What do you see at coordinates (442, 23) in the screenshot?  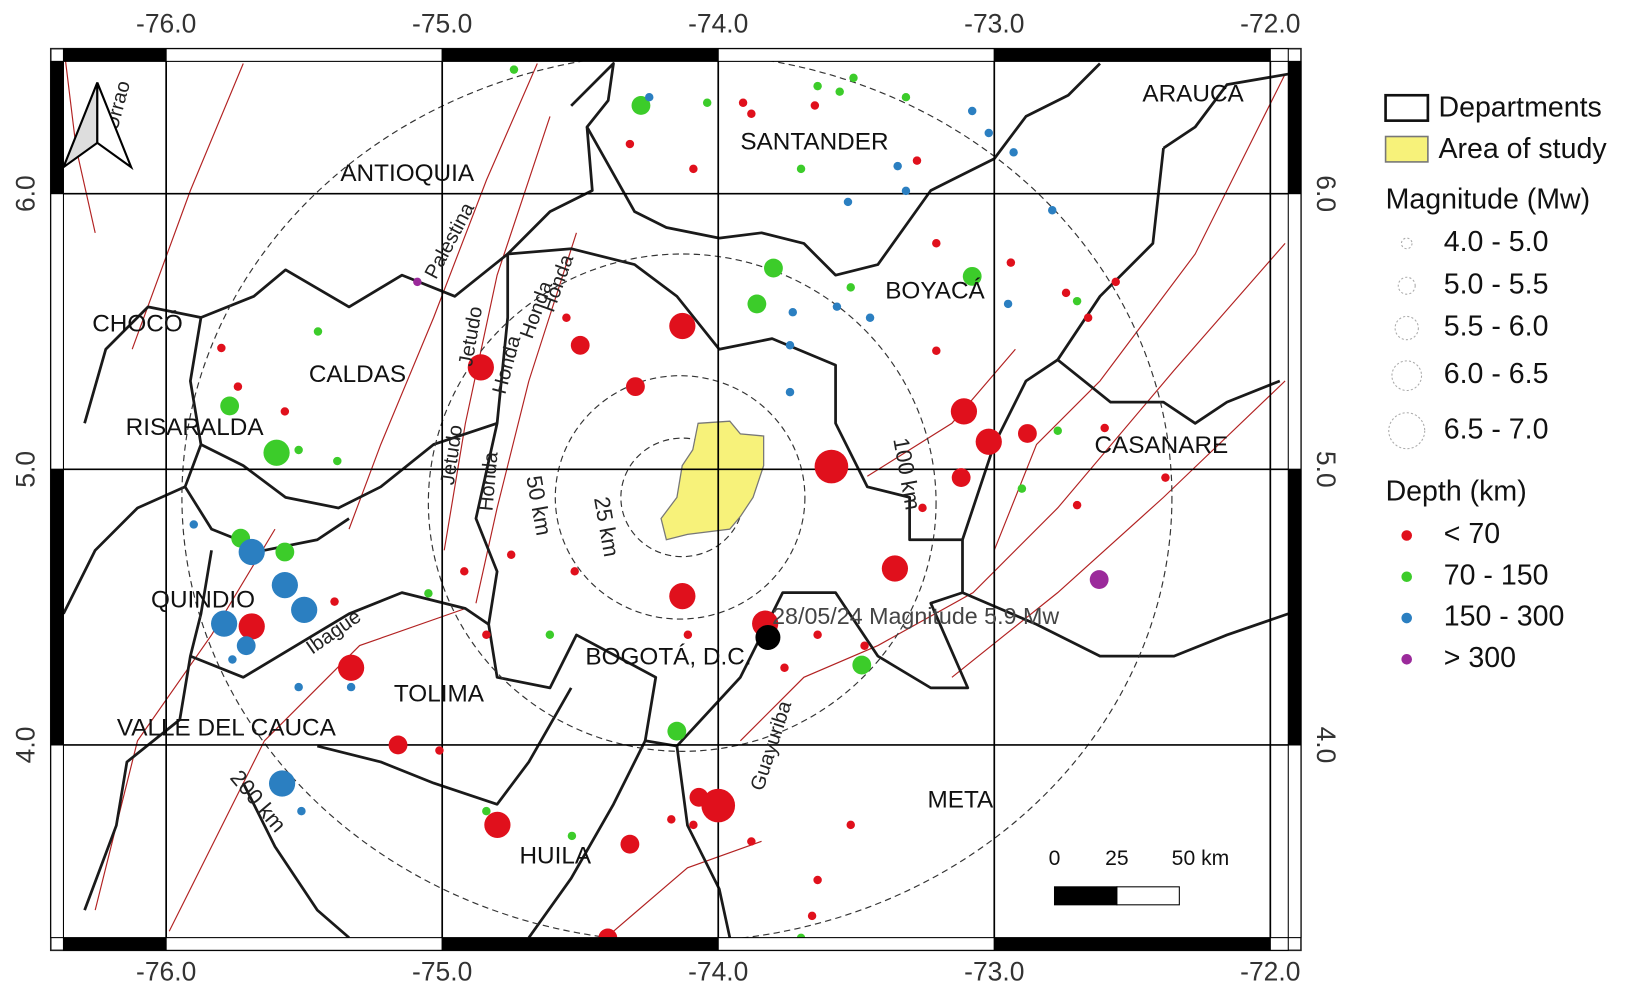 I see `x-tick-label: -75.0` at bounding box center [442, 23].